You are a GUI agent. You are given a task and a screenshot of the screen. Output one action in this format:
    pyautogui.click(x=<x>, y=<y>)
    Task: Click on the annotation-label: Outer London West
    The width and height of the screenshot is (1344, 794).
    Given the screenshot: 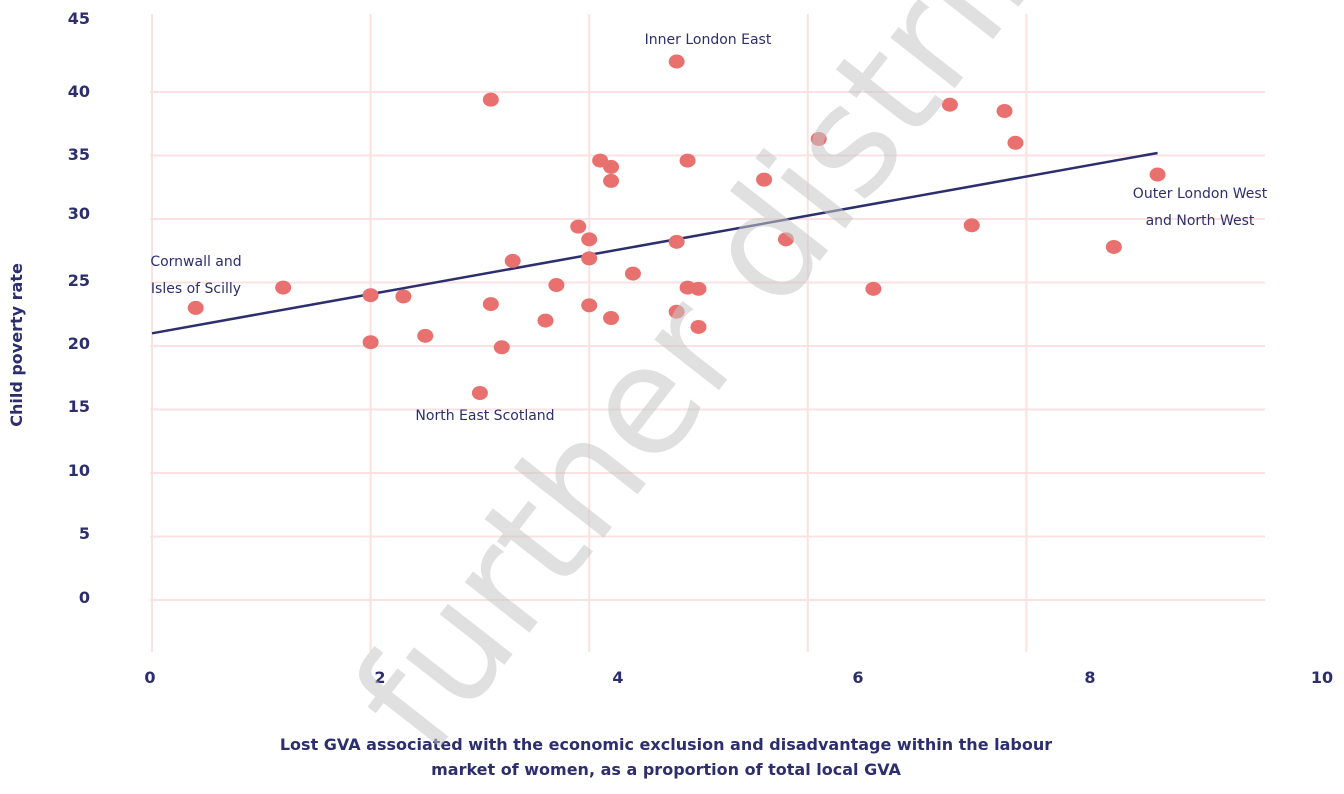 What is the action you would take?
    pyautogui.click(x=1200, y=194)
    